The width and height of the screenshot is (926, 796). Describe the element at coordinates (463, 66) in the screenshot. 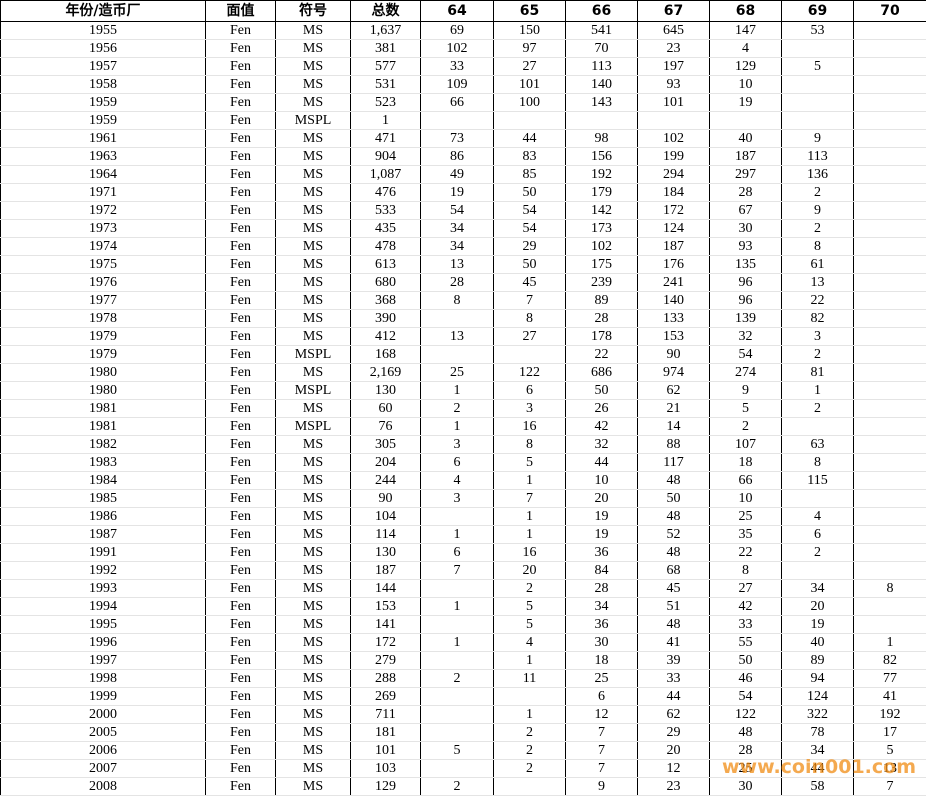

I see `table-row: 1957 Fen MS 577 33 27 113 197 129 5` at that location.